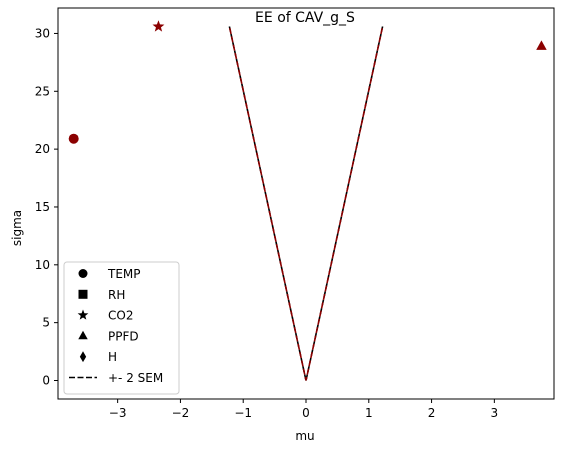  I want to click on legend-marker-ppfd, so click(83, 335).